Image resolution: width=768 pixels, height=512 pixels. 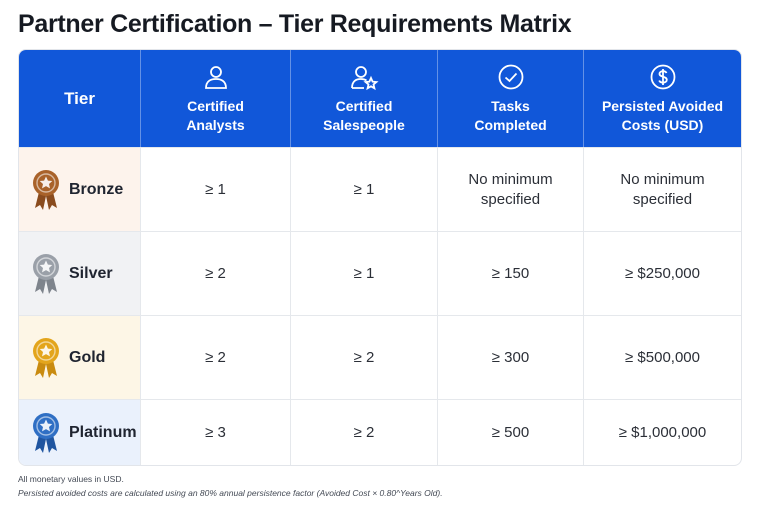 What do you see at coordinates (216, 432) in the screenshot?
I see `analysts-value: ≥ 3` at bounding box center [216, 432].